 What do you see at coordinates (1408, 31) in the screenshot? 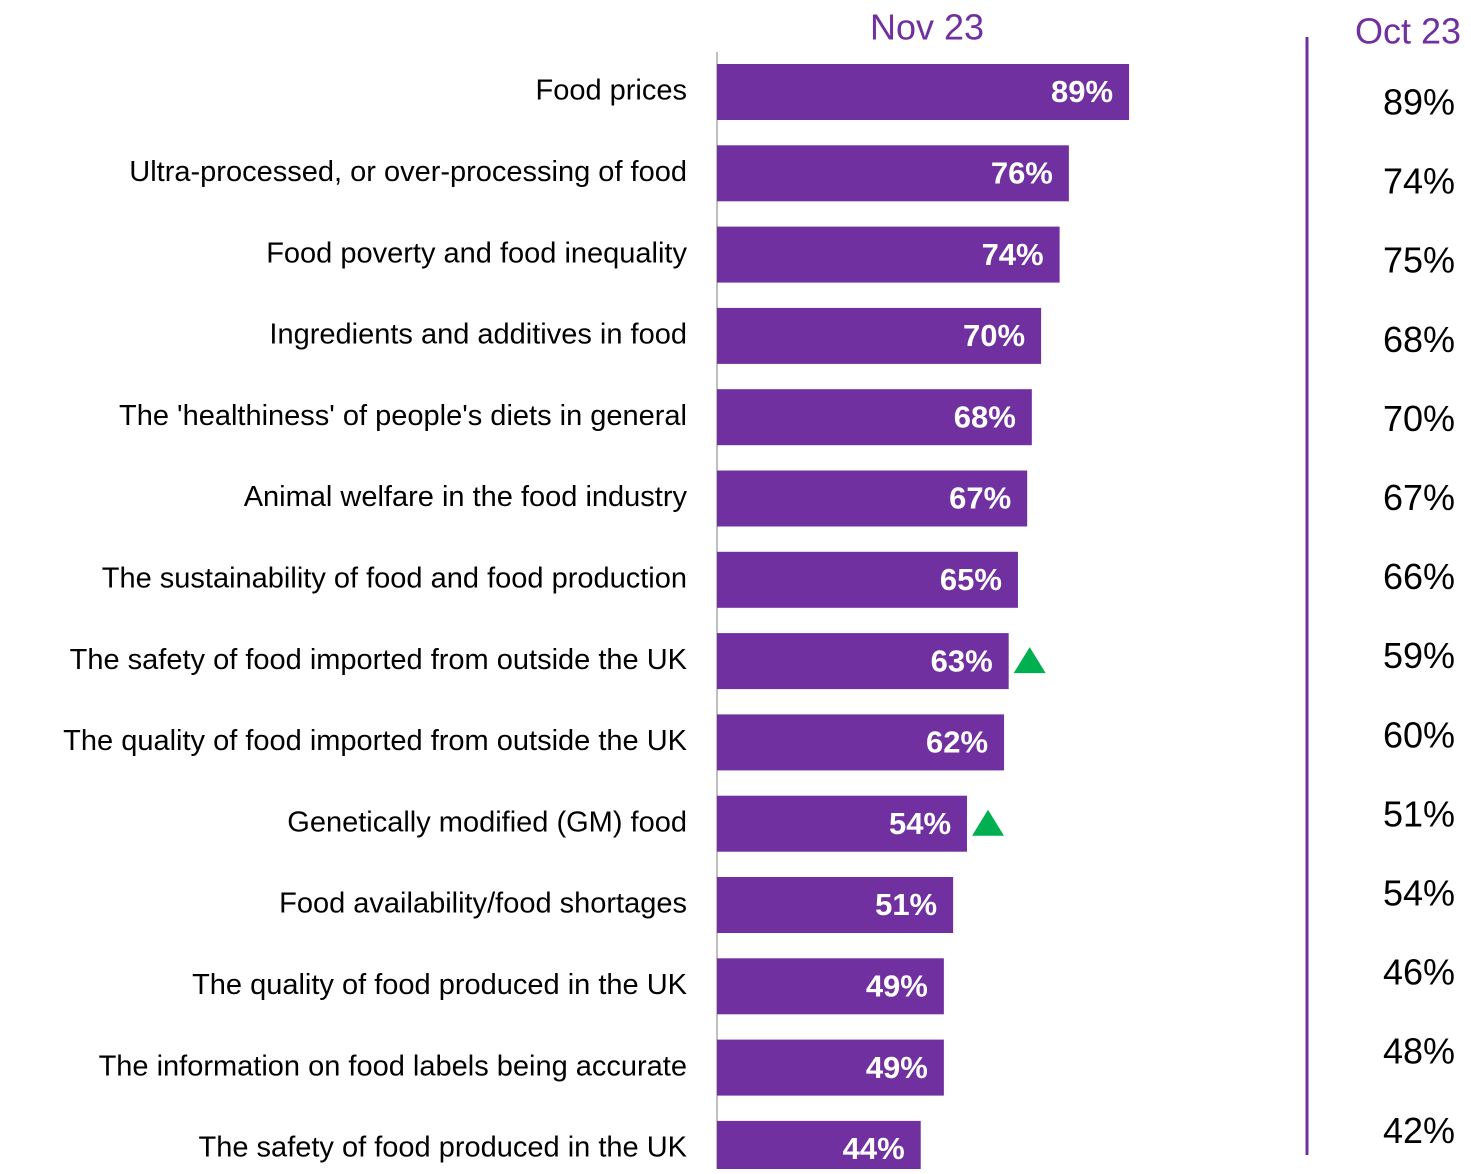
I see `series-heading: Oct 23` at bounding box center [1408, 31].